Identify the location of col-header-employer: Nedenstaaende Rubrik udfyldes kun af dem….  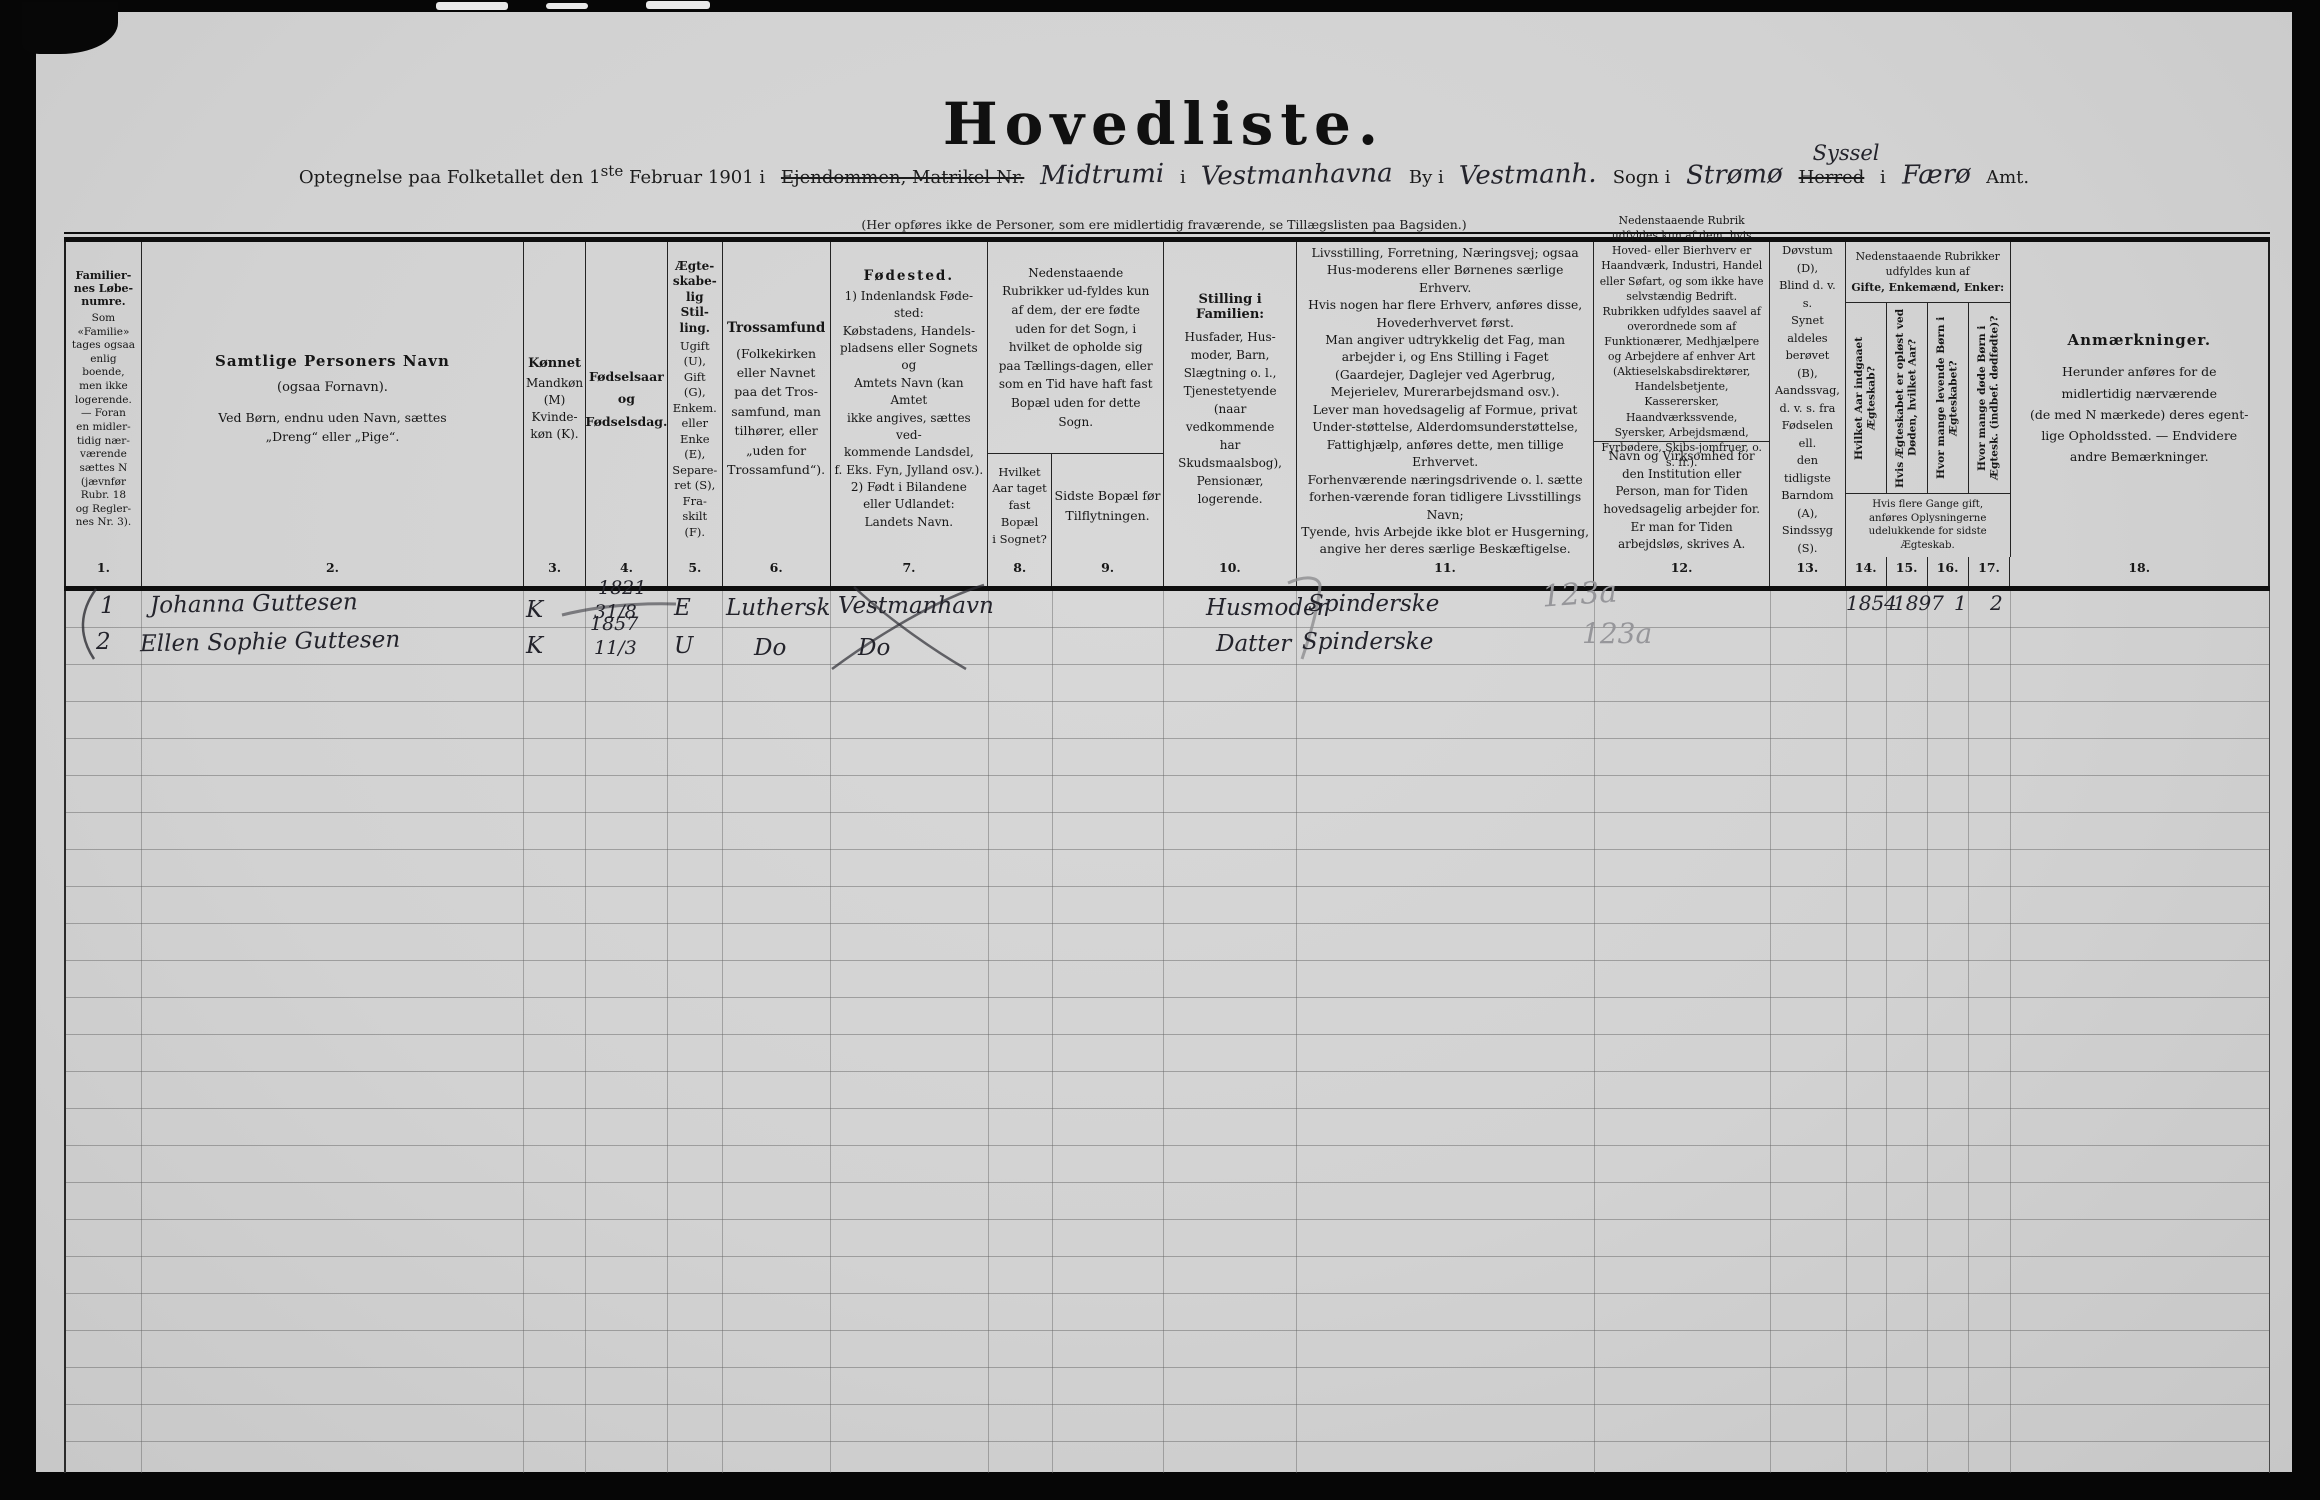
(1682, 385).